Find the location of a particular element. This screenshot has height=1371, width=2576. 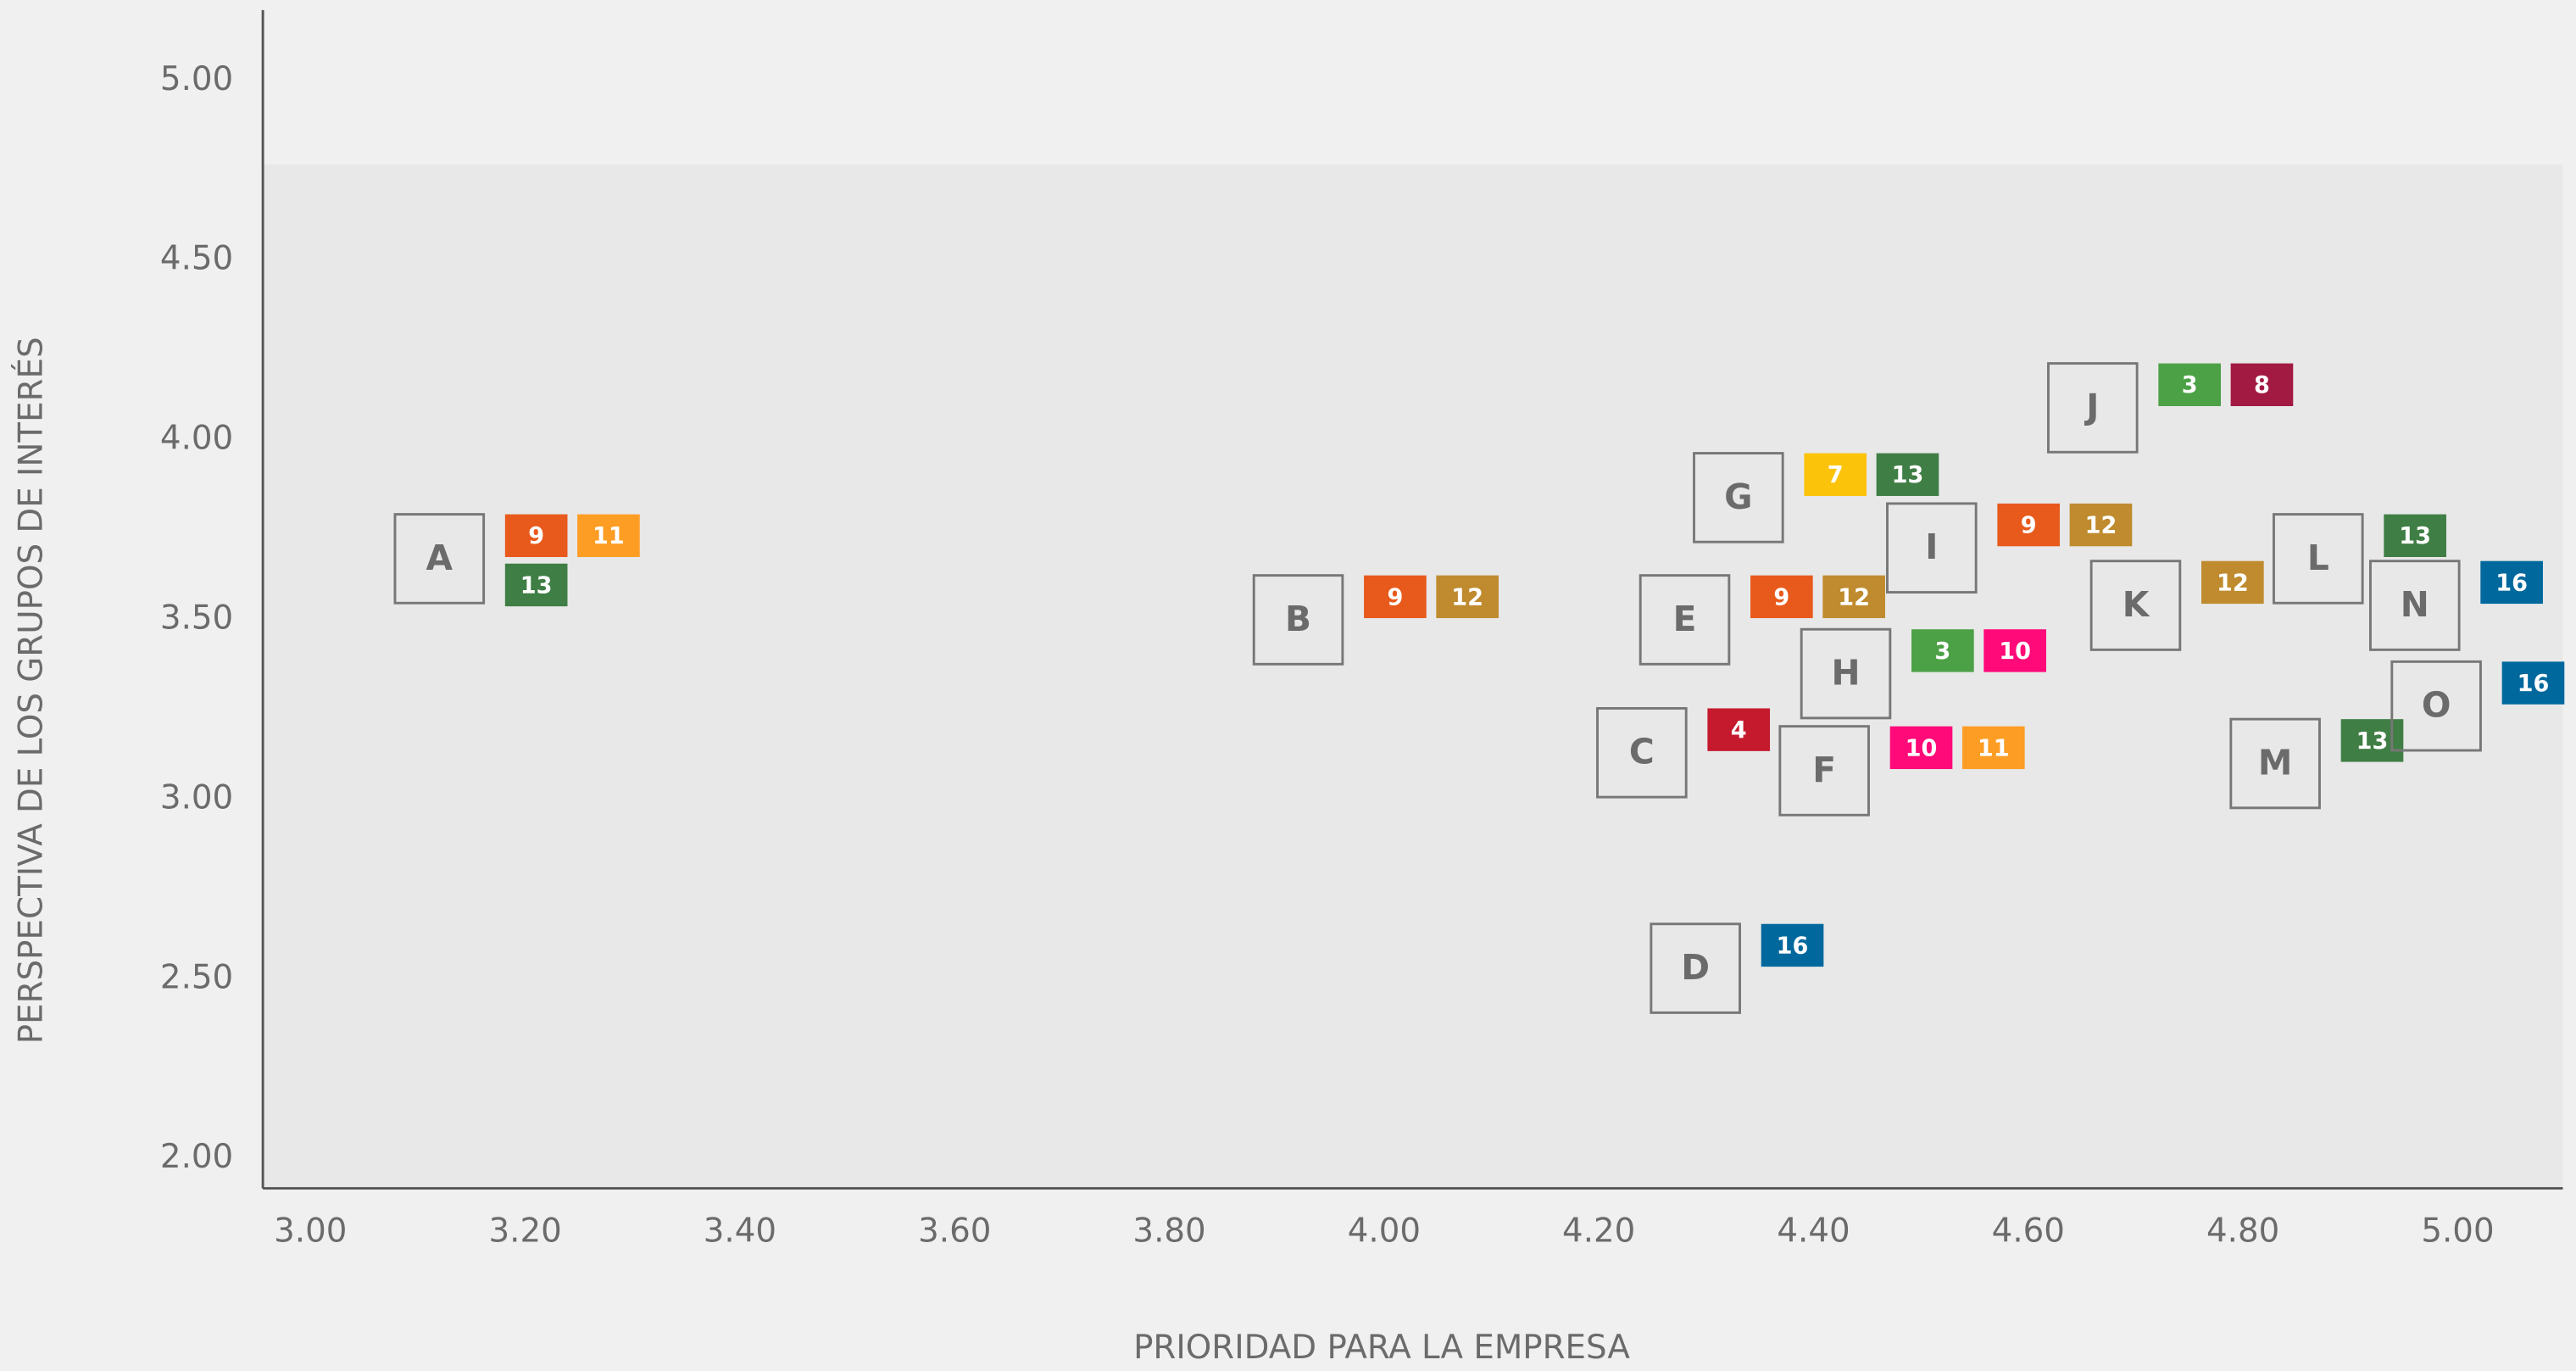

y-tick-label: 5.00 is located at coordinates (196, 79).